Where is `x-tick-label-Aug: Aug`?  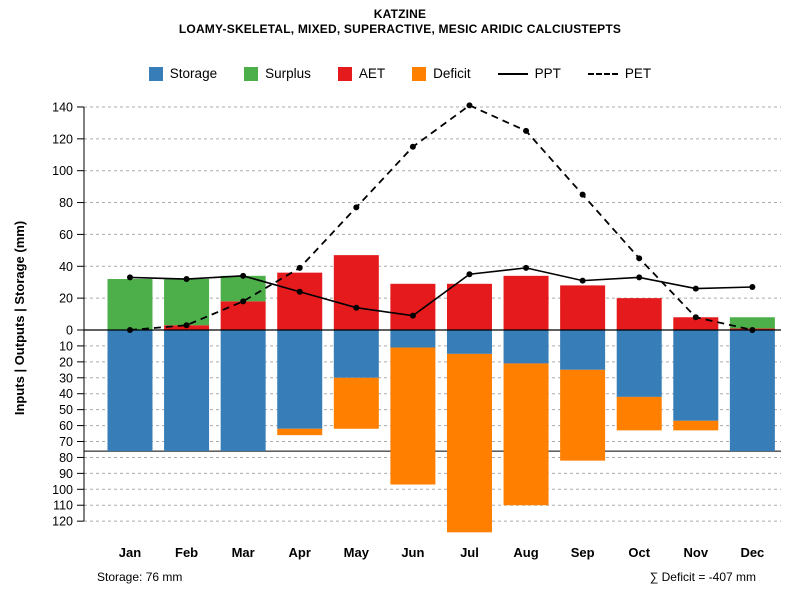 x-tick-label-Aug: Aug is located at coordinates (525, 552).